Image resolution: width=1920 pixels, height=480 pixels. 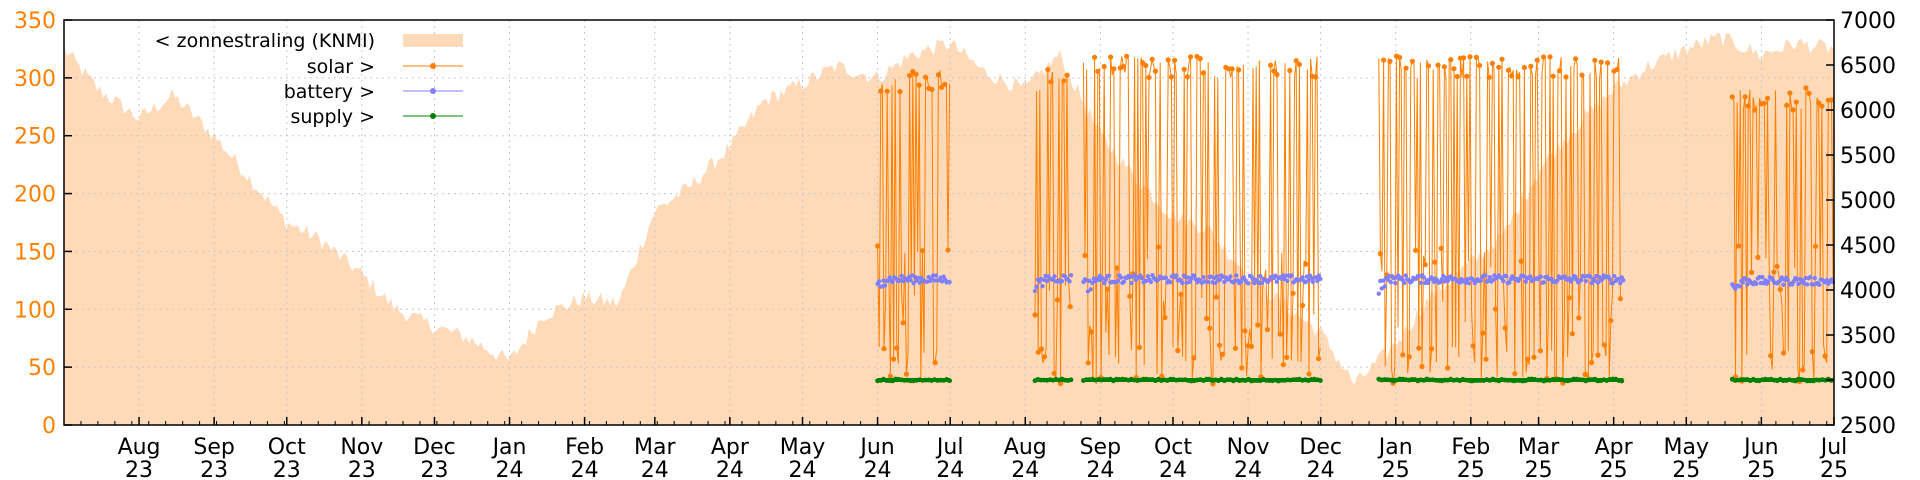 I want to click on solar-line, so click(x=1201, y=220).